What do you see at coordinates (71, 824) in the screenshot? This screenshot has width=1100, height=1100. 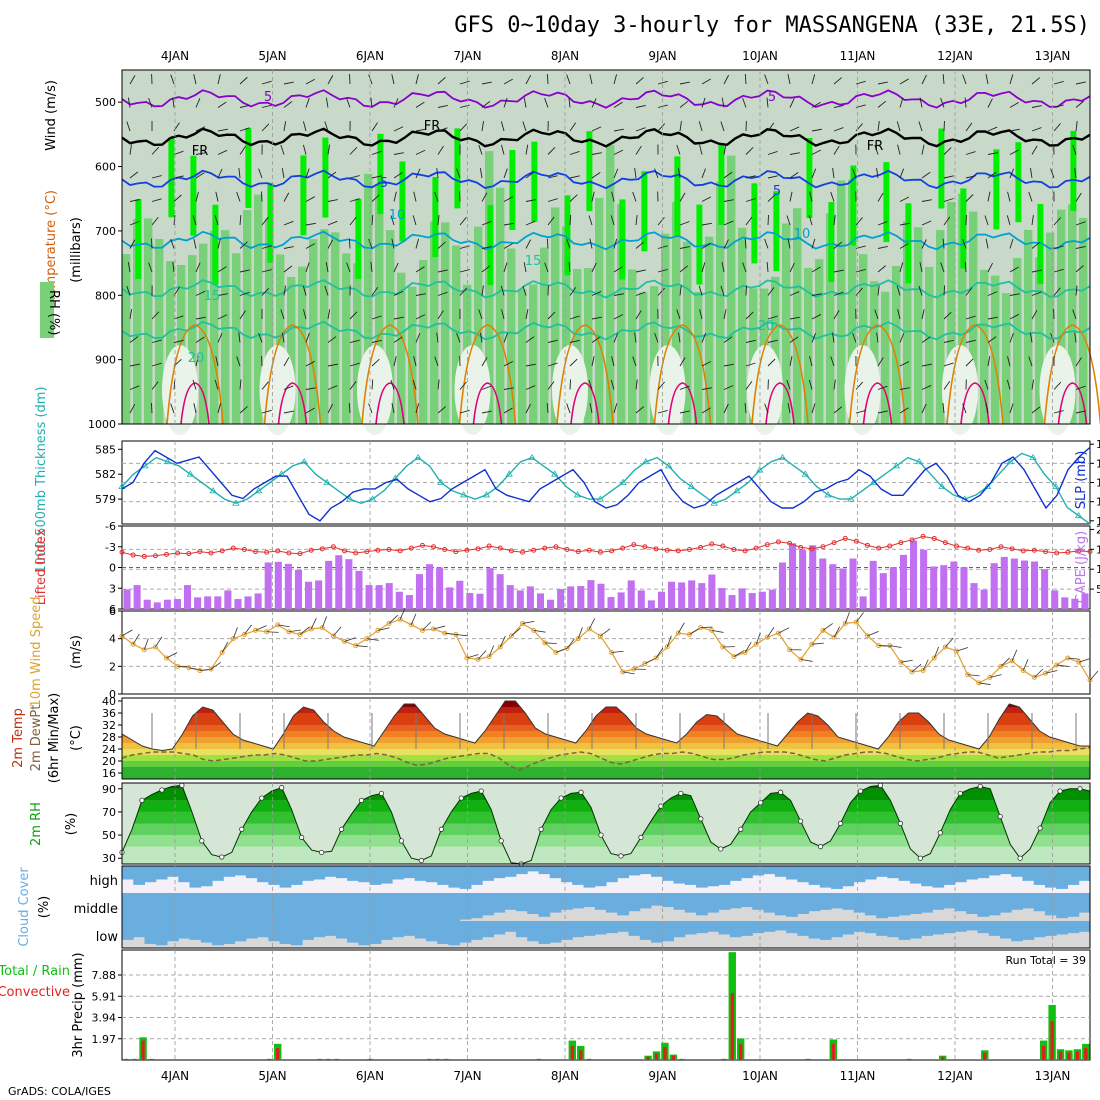 I see `rh-unit: (%)` at bounding box center [71, 824].